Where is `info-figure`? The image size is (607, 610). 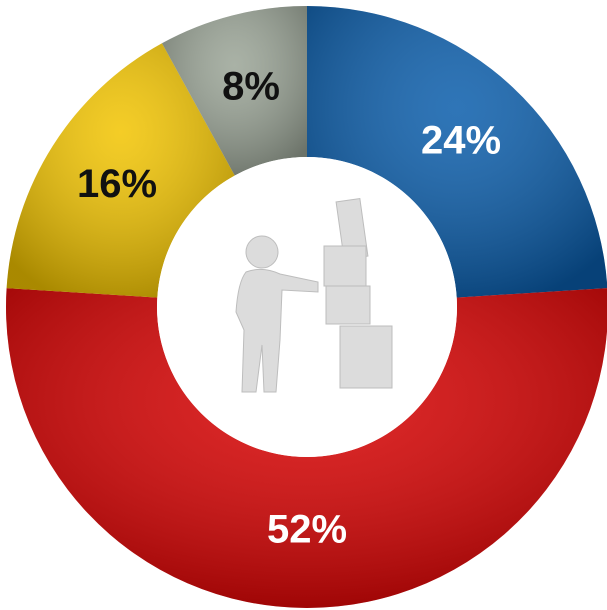 info-figure is located at coordinates (314, 295).